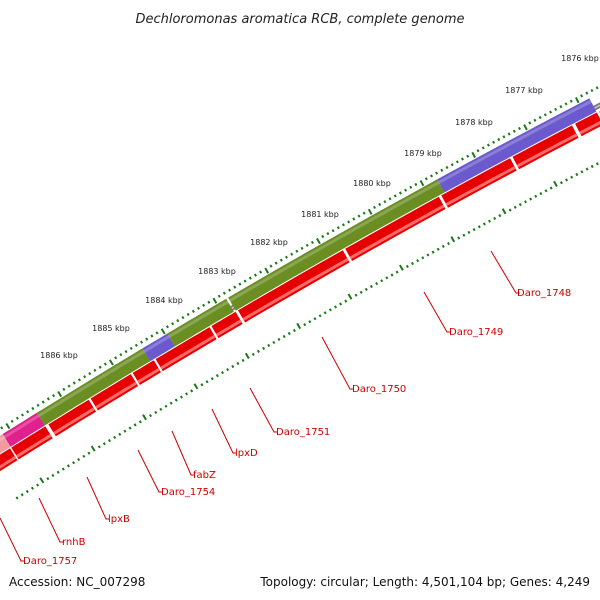 The height and width of the screenshot is (600, 600). Describe the element at coordinates (119, 519) in the screenshot. I see `gene-label-lpxb: lpxB` at that location.